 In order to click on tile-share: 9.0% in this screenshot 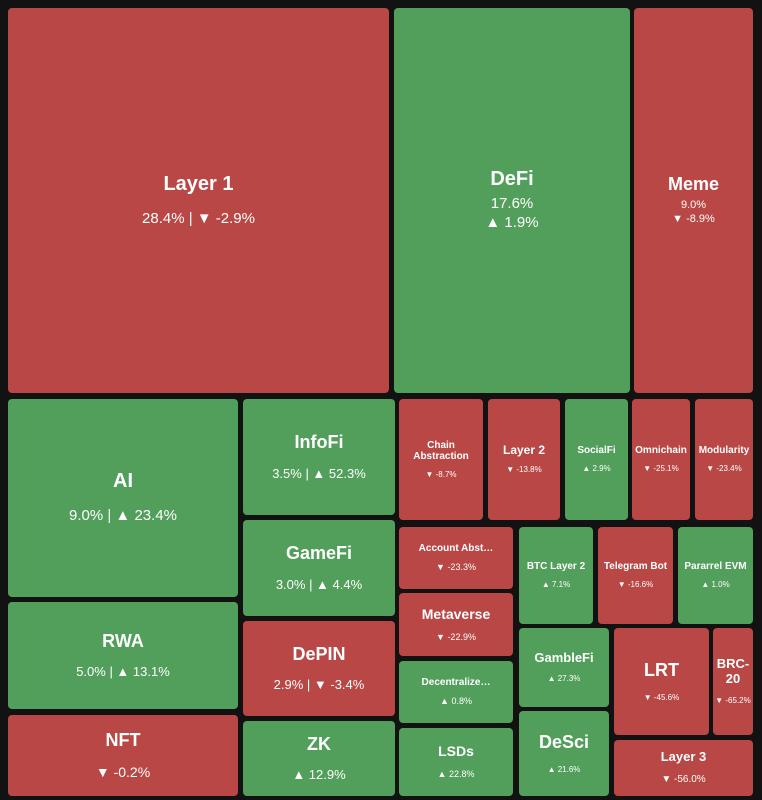, I will do `click(693, 205)`.